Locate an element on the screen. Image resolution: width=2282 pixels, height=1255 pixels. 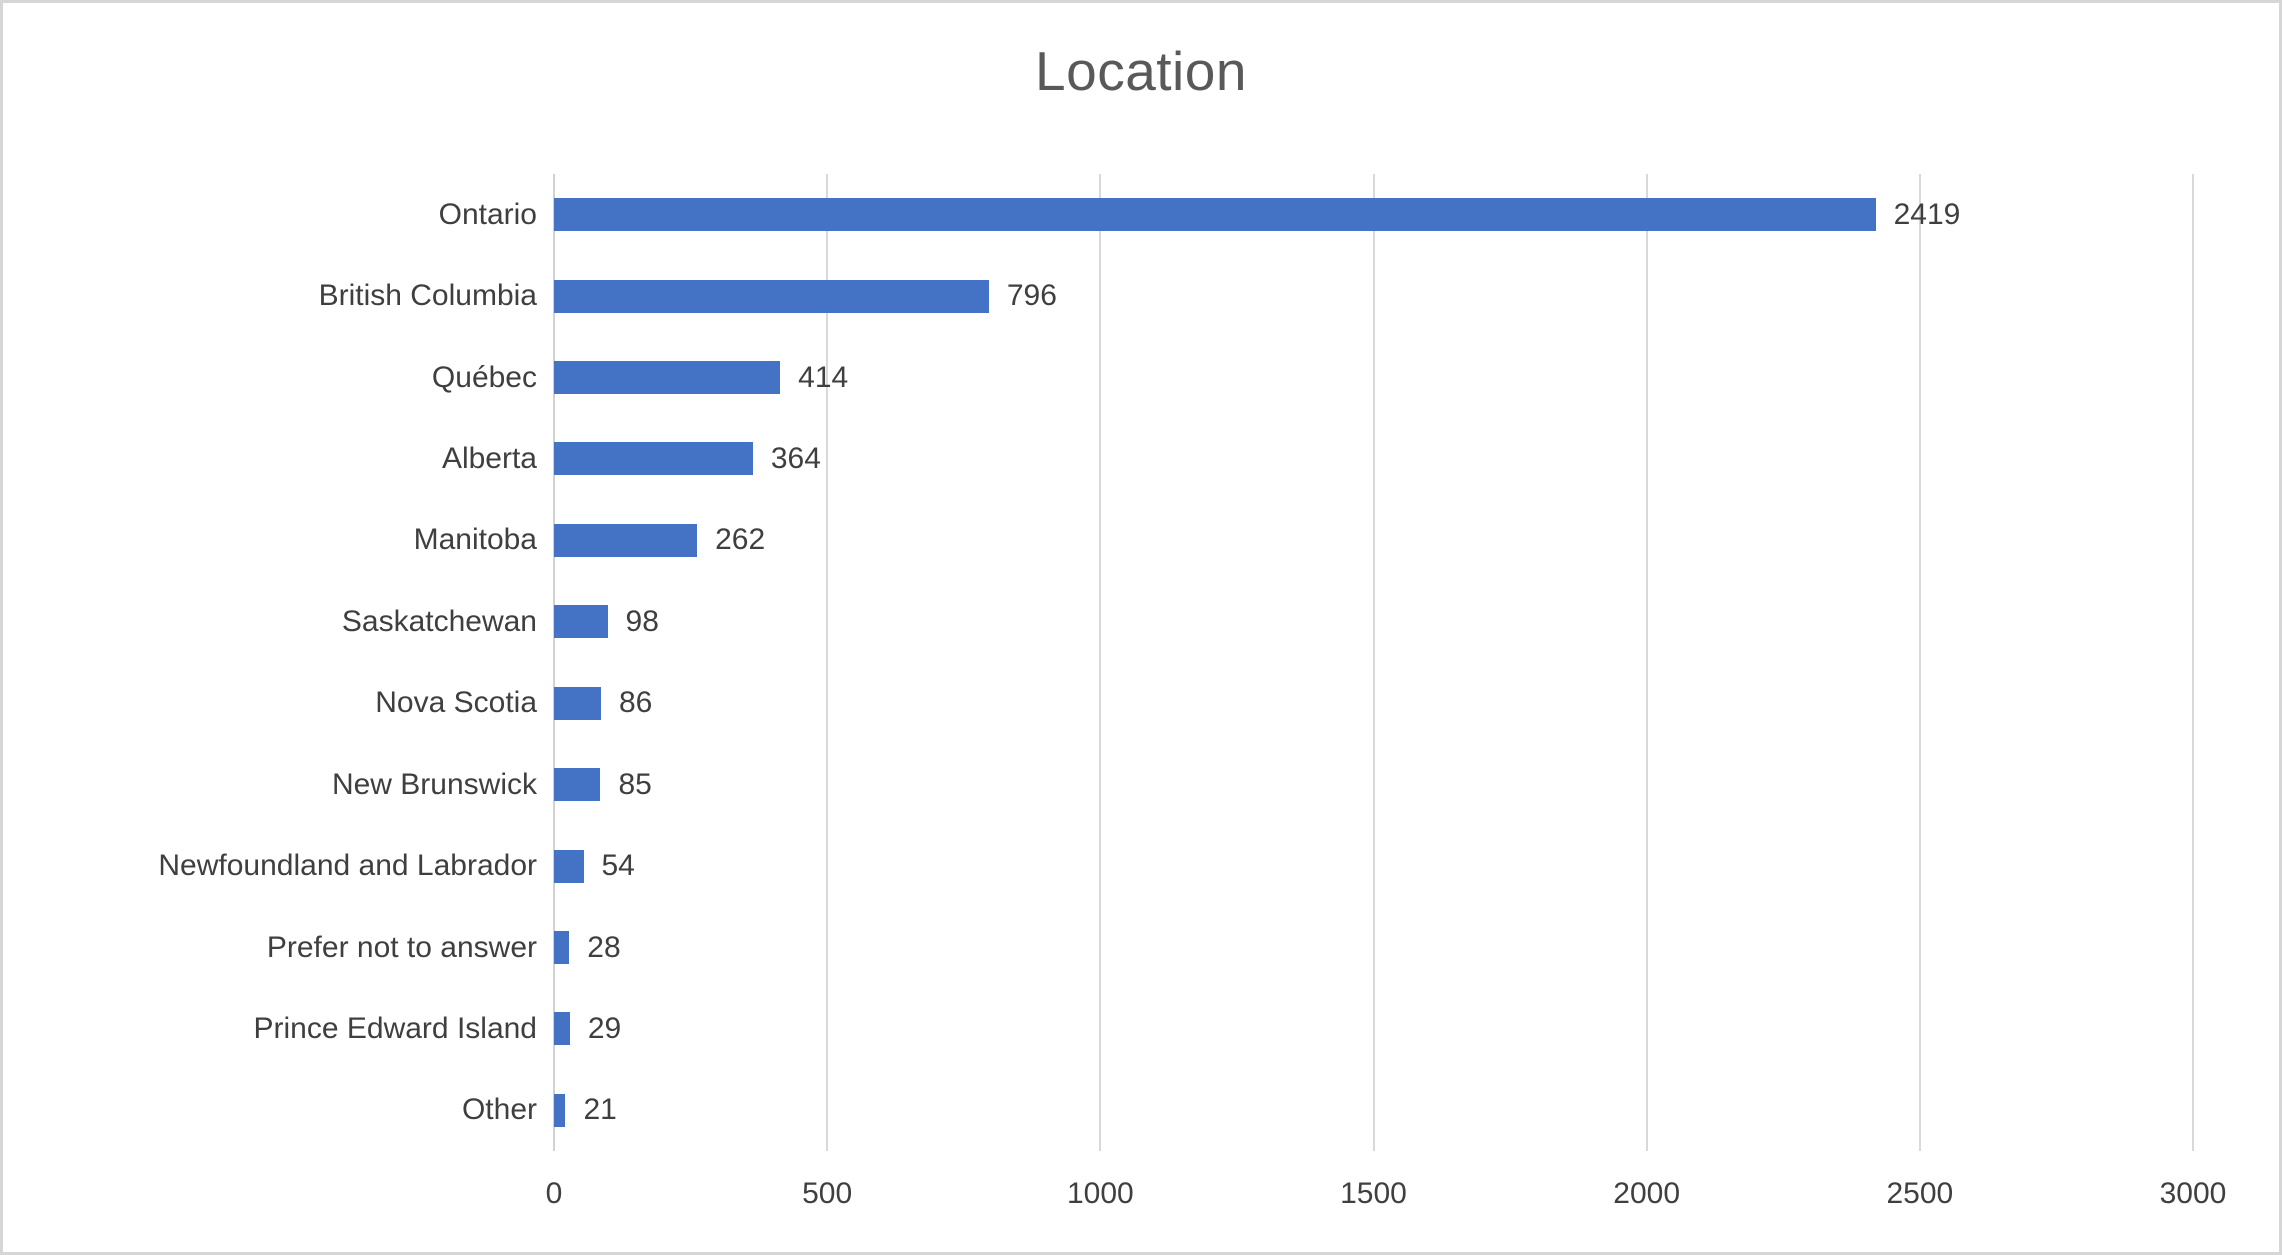
value-label: 85 is located at coordinates (635, 784).